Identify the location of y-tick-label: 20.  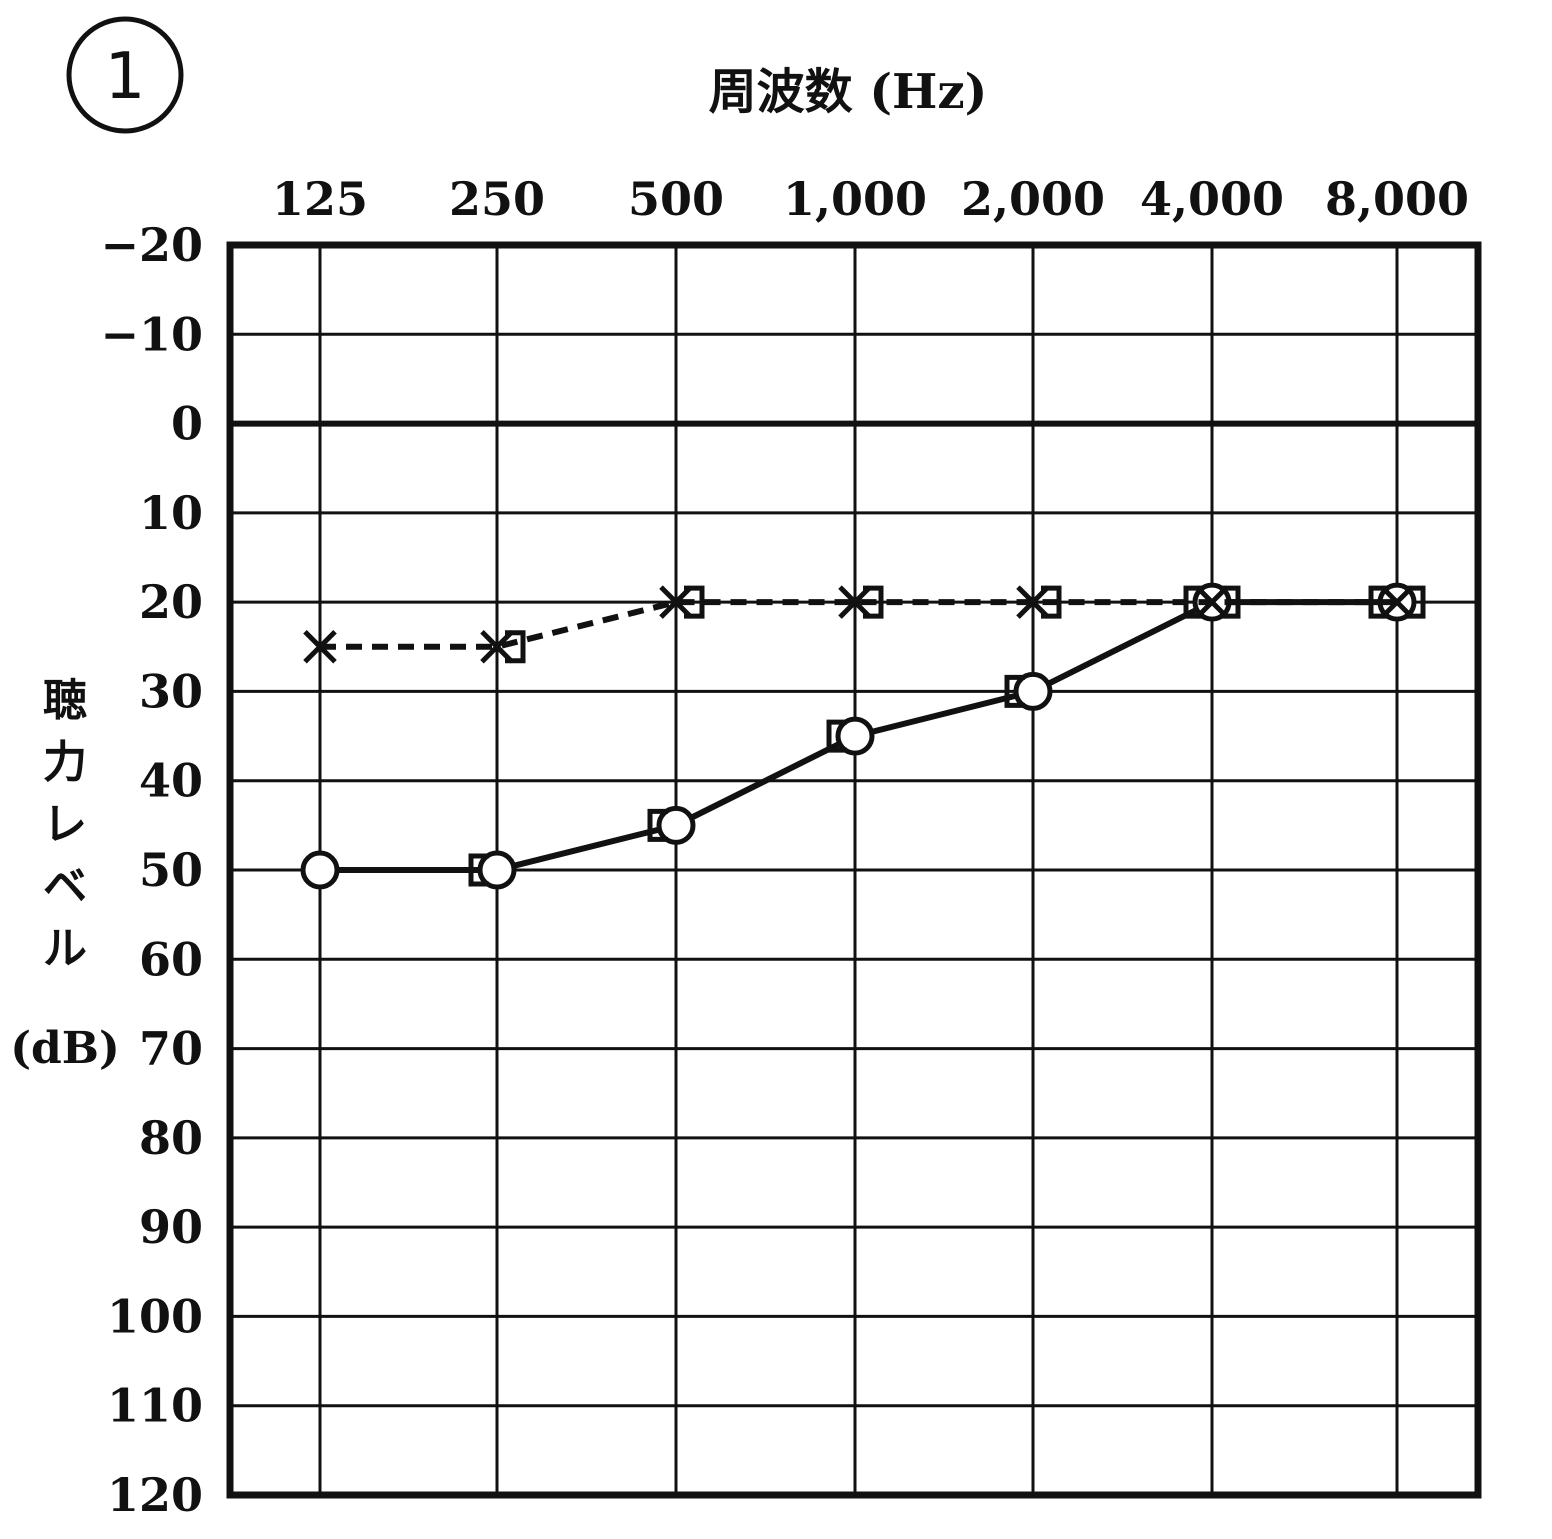
(171, 602).